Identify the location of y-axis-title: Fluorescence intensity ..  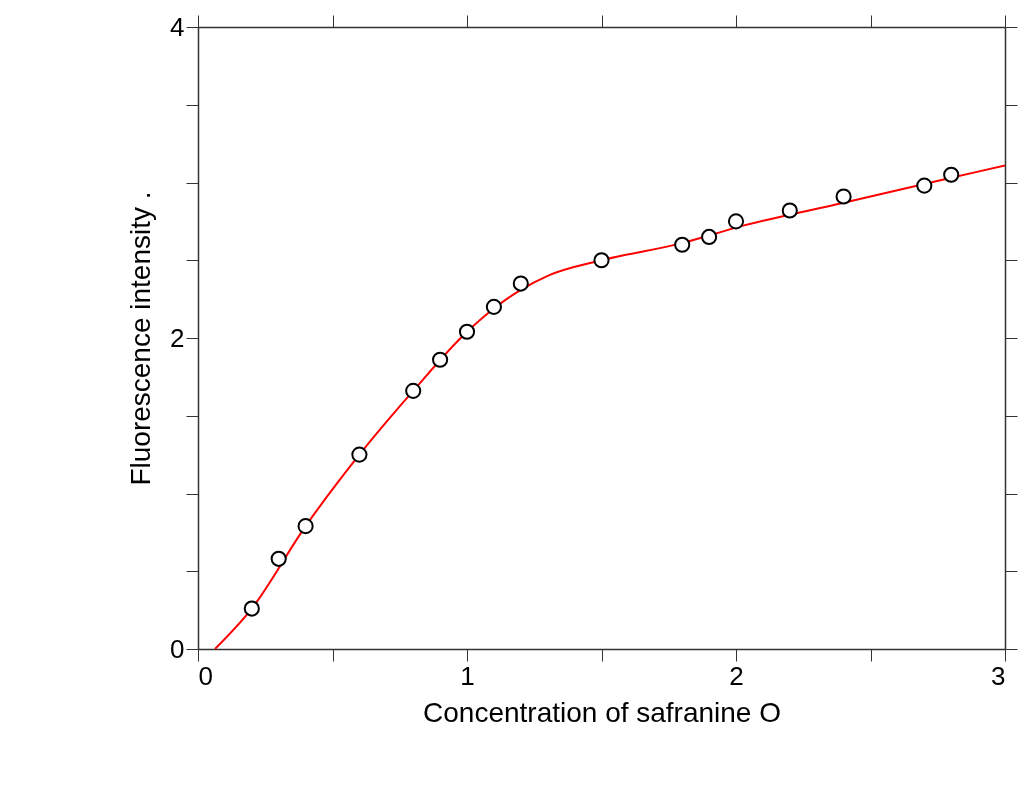
(141, 338).